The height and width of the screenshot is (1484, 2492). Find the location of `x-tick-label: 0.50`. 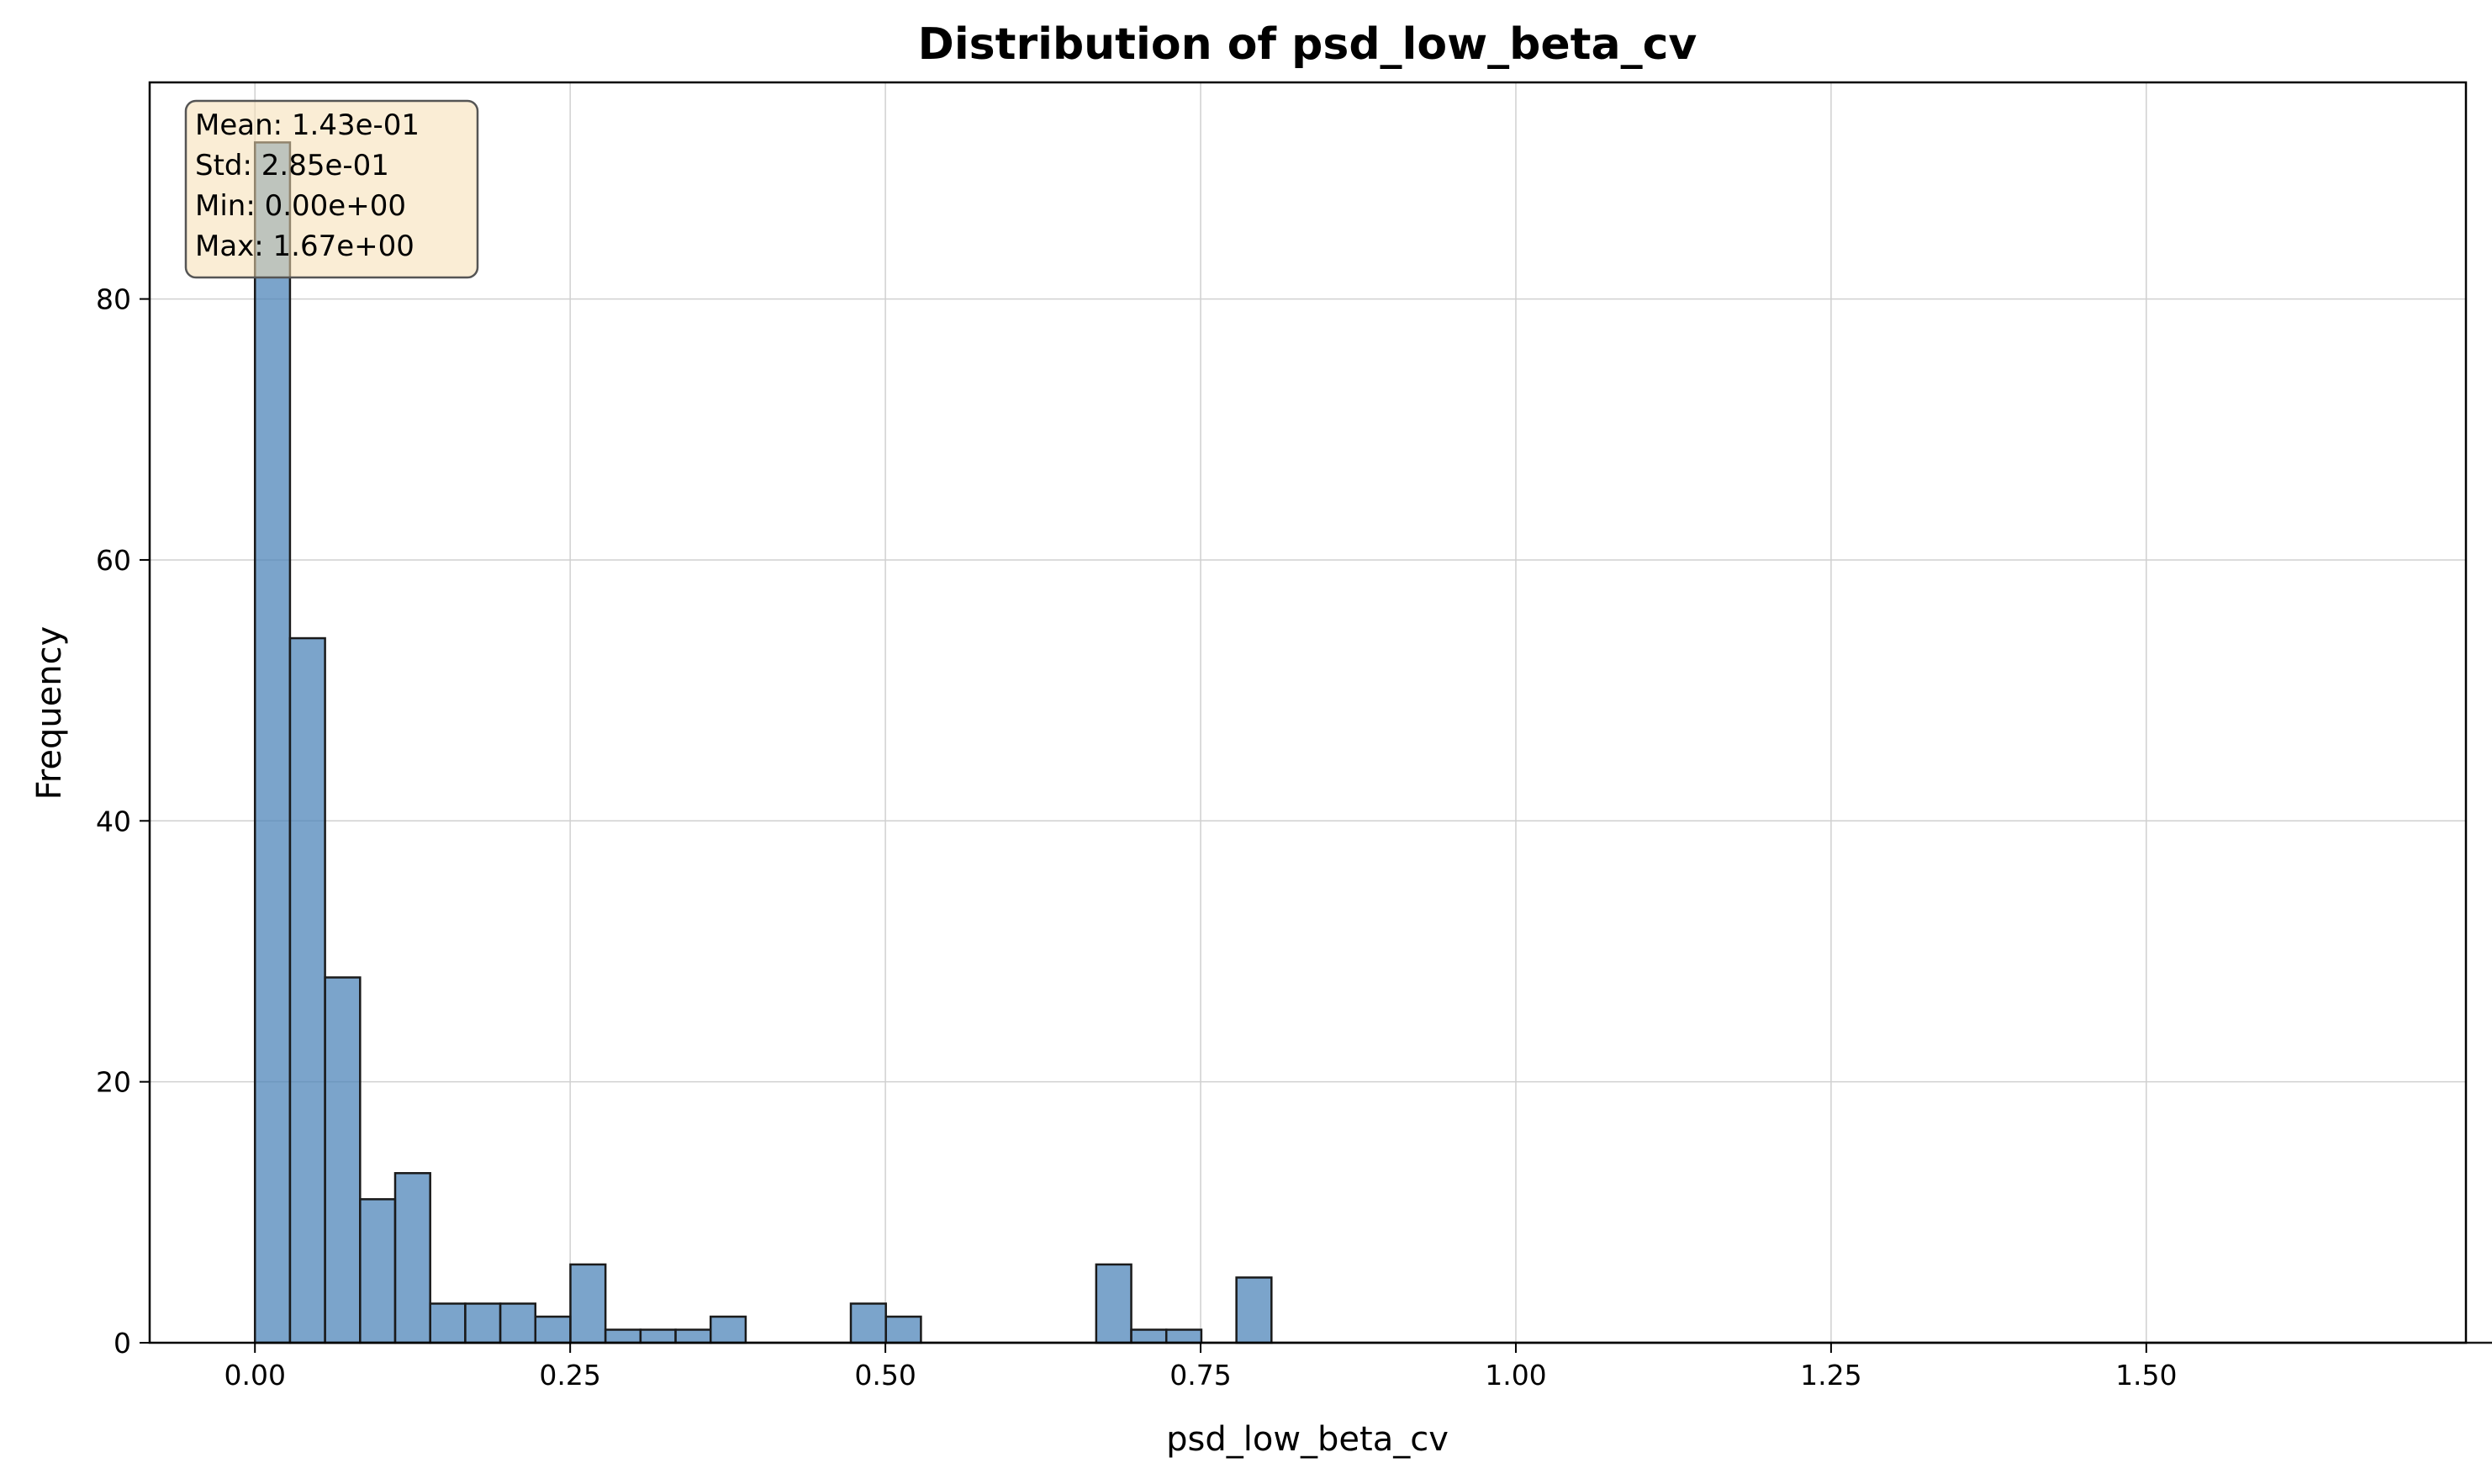

x-tick-label: 0.50 is located at coordinates (885, 1375).